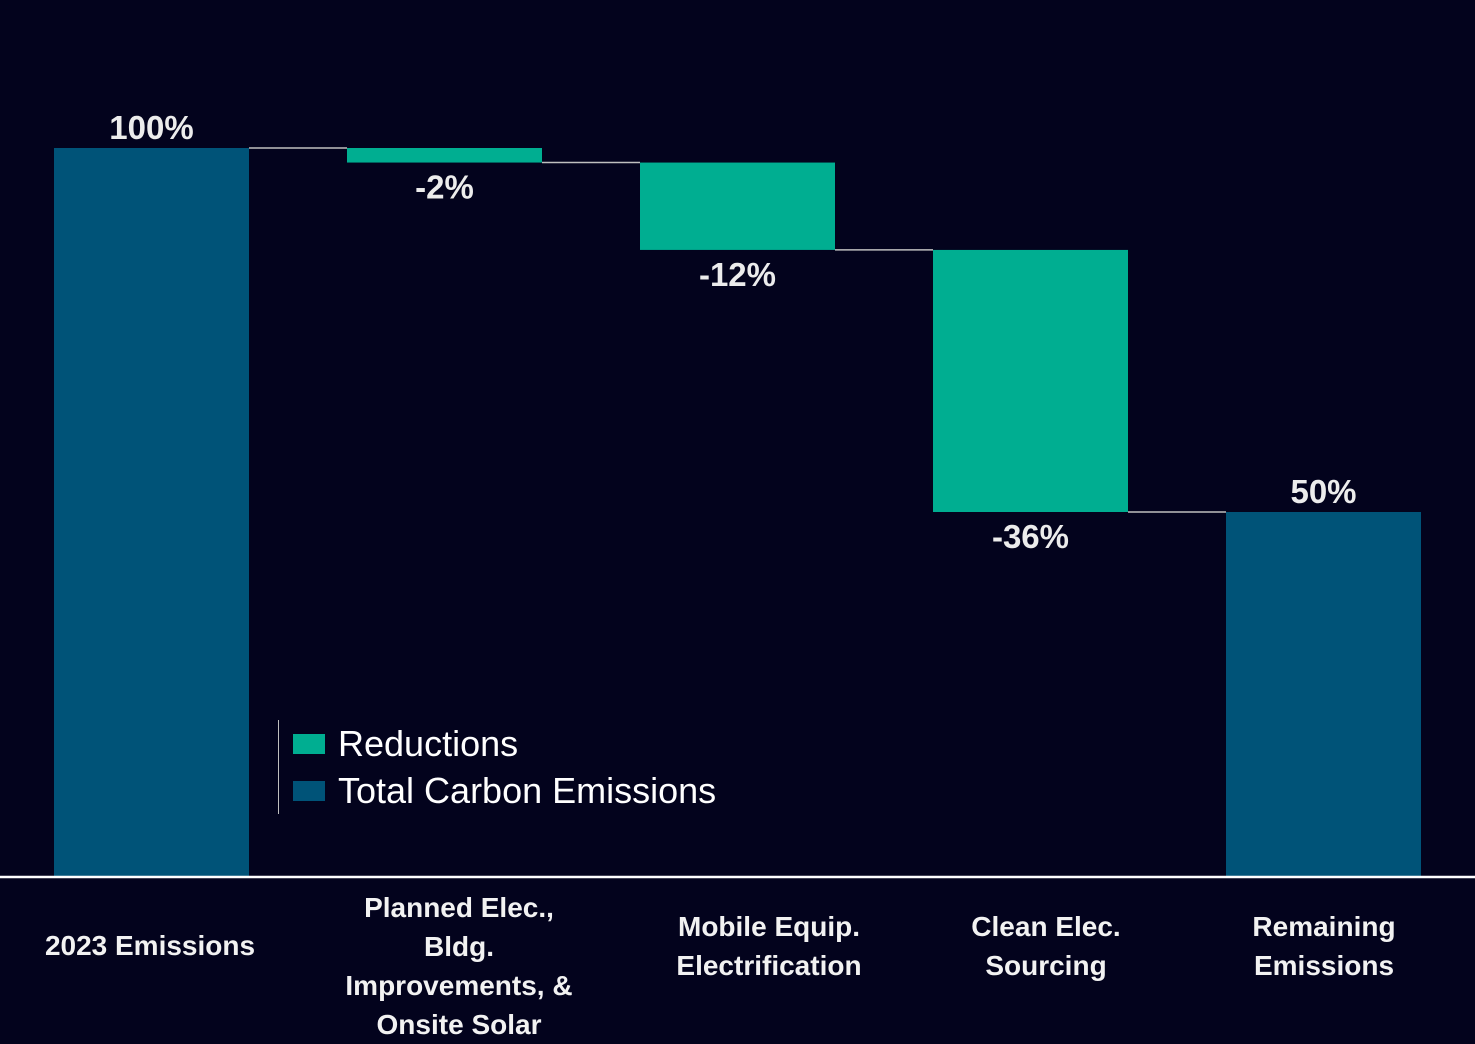 The image size is (1475, 1044). What do you see at coordinates (459, 985) in the screenshot?
I see `category-label-1-line-1: Improvements, &` at bounding box center [459, 985].